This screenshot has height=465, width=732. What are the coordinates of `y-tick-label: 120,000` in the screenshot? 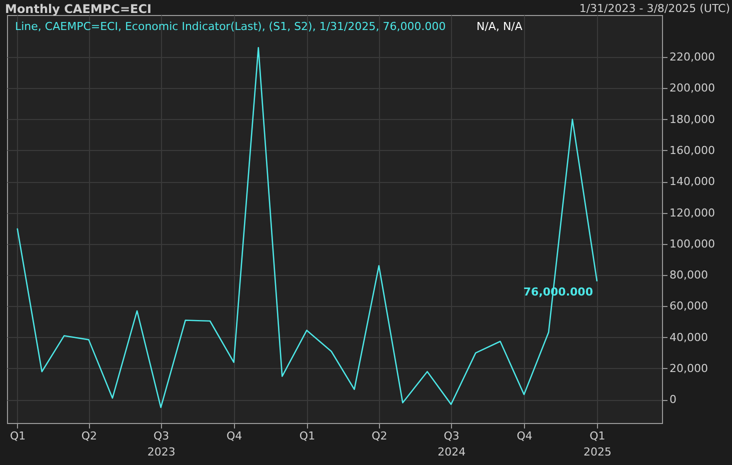 It's located at (692, 213).